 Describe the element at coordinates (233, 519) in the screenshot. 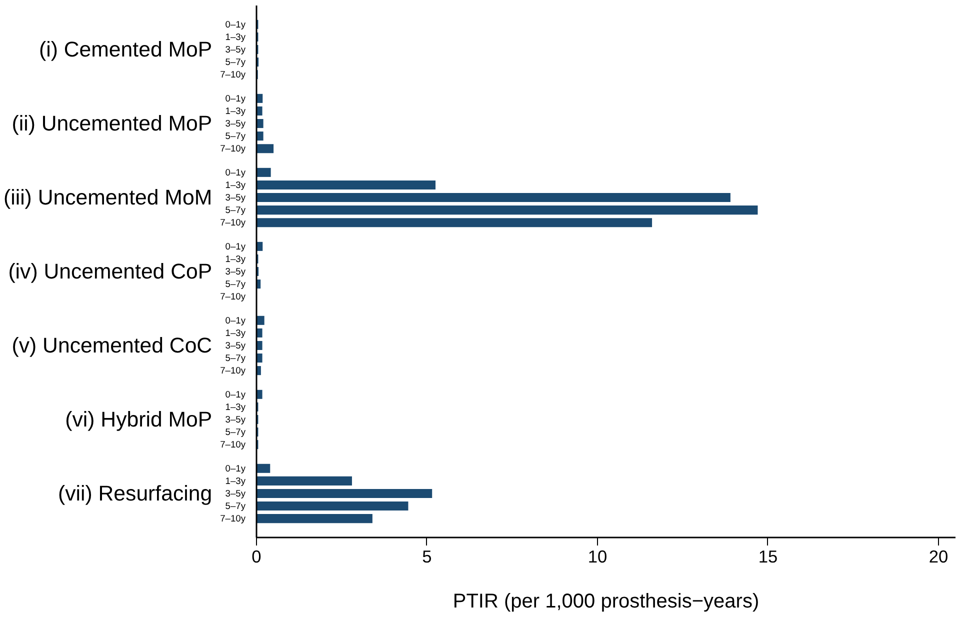

I see `series-label: 7–10y` at that location.